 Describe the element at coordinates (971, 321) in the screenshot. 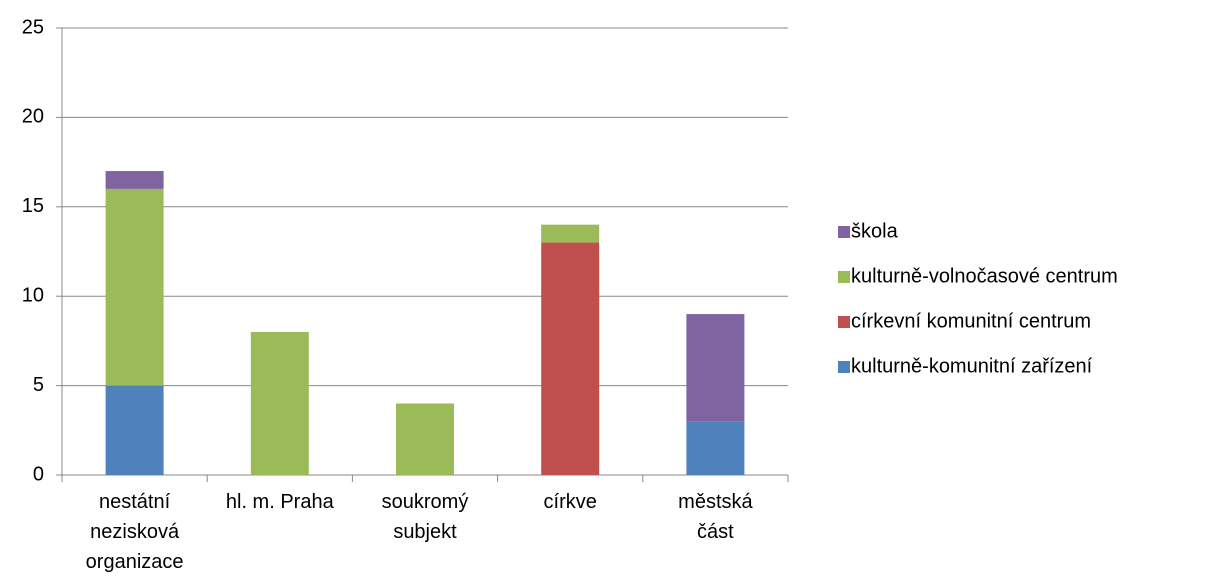

I see `legend-label: církevní komunitní centrum` at that location.